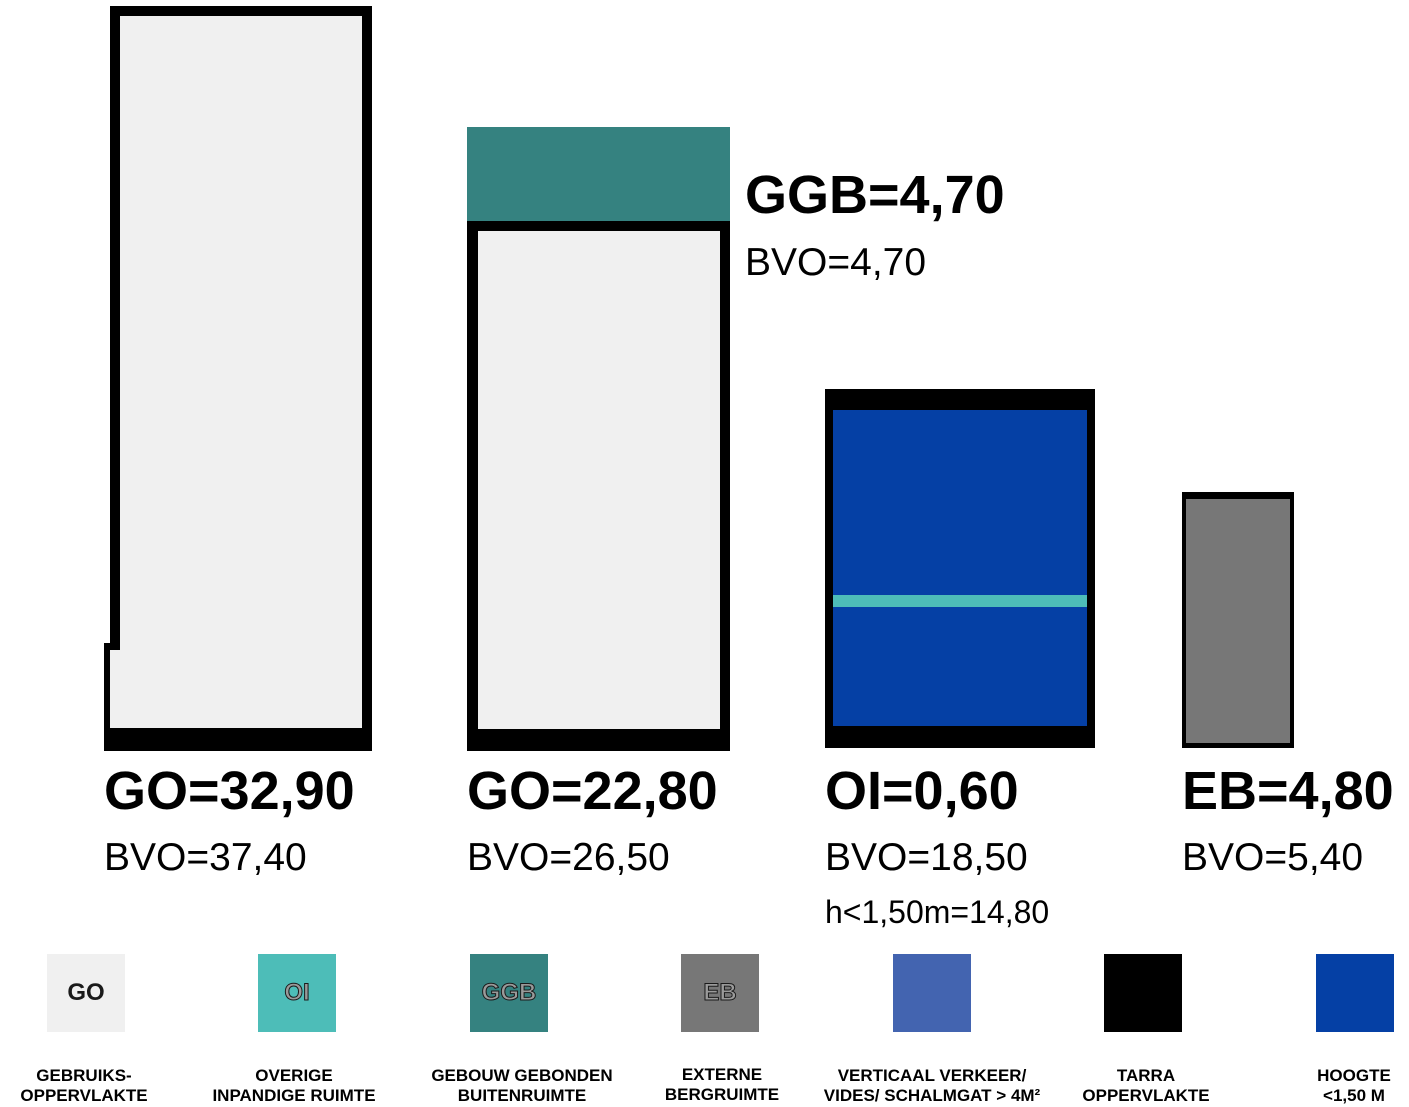 Image resolution: width=1409 pixels, height=1107 pixels. What do you see at coordinates (1238, 621) in the screenshot?
I see `eb-block-fill` at bounding box center [1238, 621].